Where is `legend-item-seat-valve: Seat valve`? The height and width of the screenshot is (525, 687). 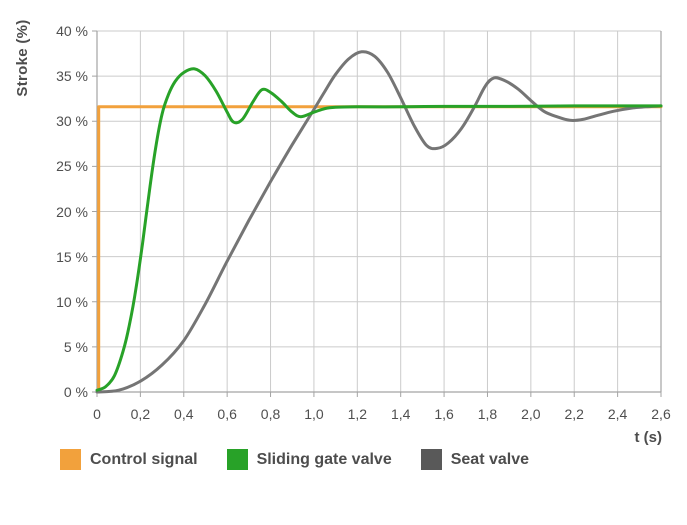 legend-item-seat-valve: Seat valve is located at coordinates (474, 459).